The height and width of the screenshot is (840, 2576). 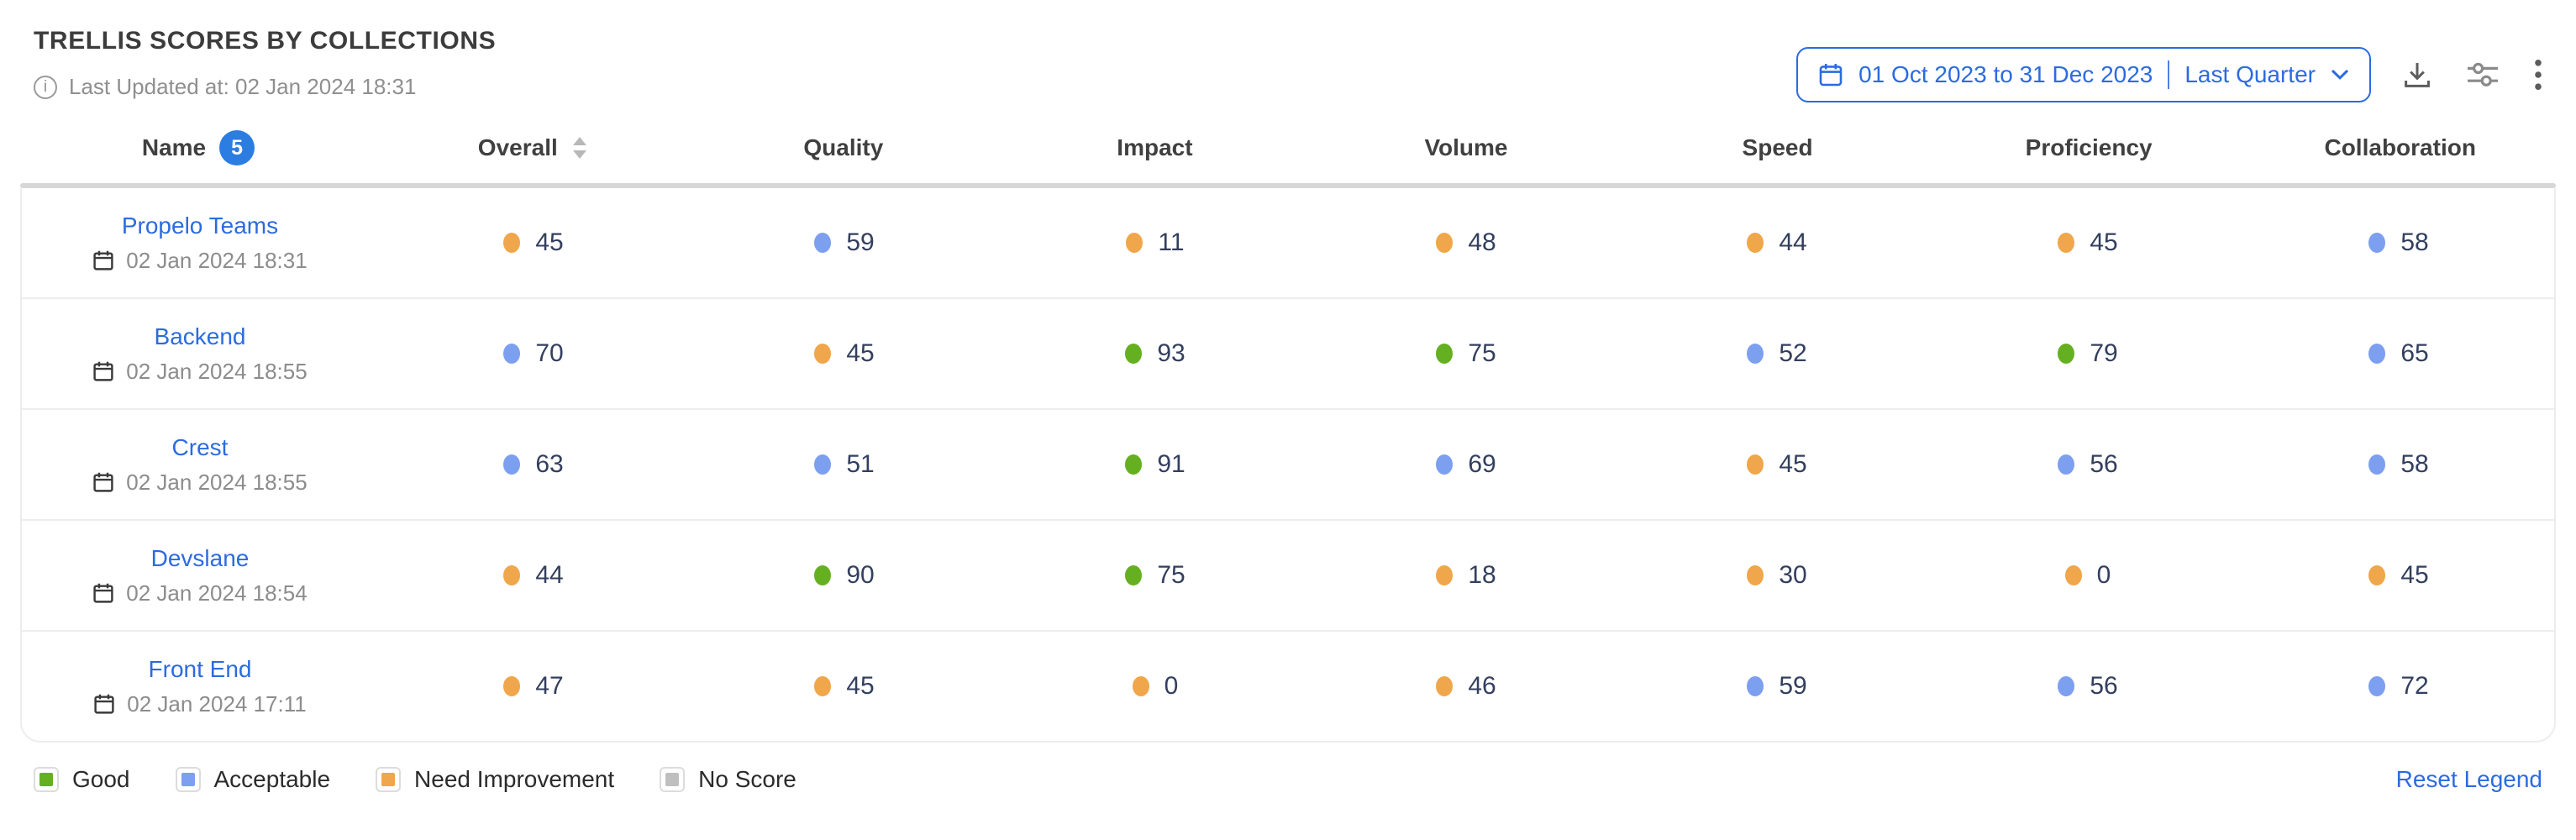 I want to click on chevron-down-icon, so click(x=2340, y=75).